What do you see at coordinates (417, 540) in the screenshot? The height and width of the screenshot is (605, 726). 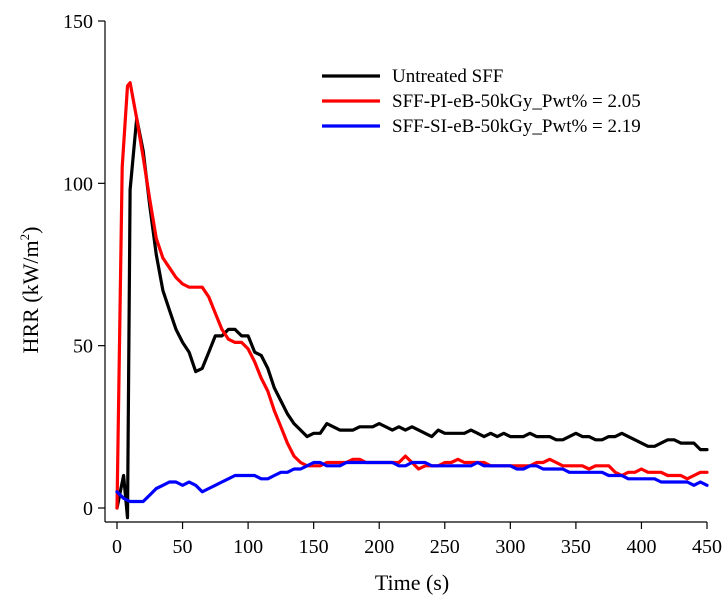 I see `x-ticks: 0 50 100 150 200 250 300 350 400 450` at bounding box center [417, 540].